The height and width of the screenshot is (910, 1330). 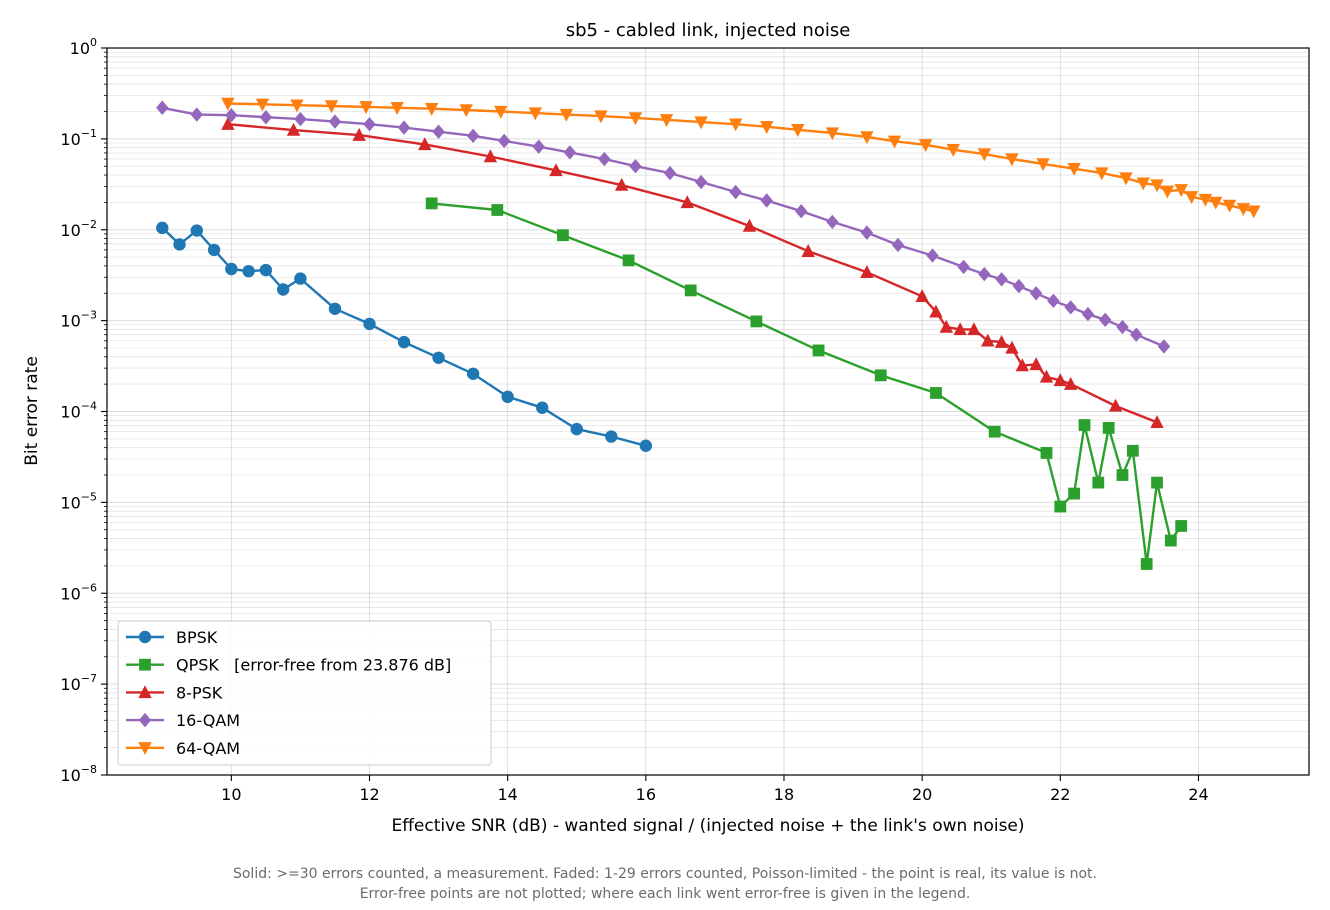 I want to click on y-axis: 10⁰ 10⁻¹ 10⁻² 10⁻³ 10⁻⁴ 10⁻⁵ 10⁻⁶ 10⁻⁷ 10⁻⁸, so click(x=83, y=410).